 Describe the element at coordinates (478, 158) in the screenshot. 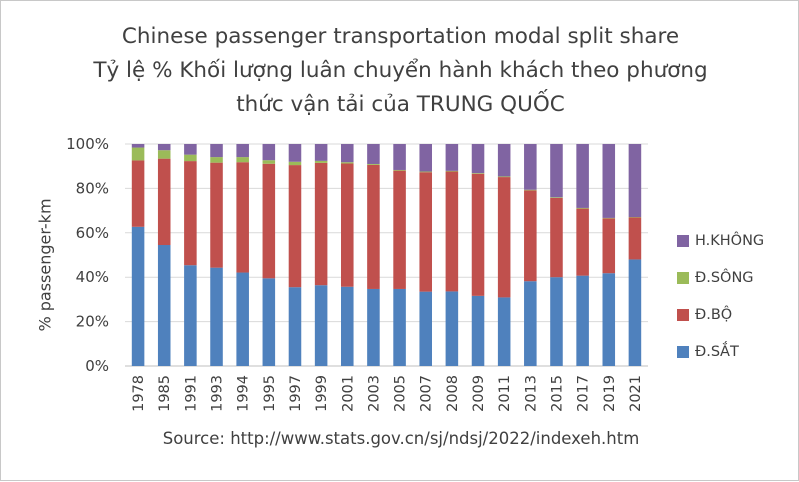

I see `bar-segment-H.KHÔNG-2009` at that location.